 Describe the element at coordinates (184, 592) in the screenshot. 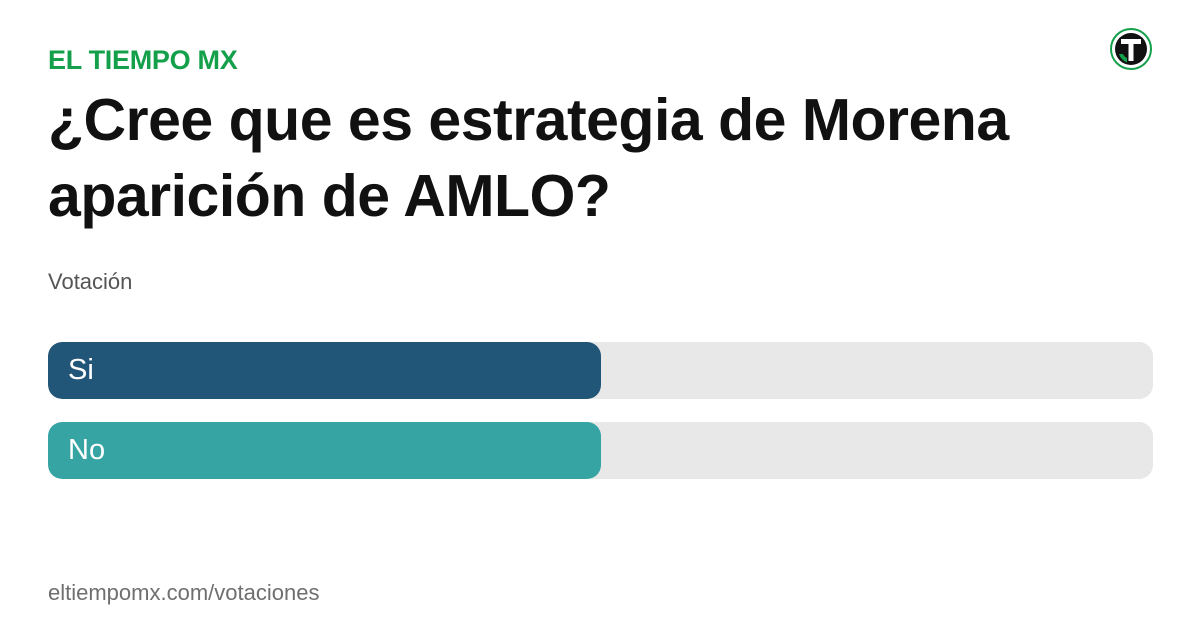

I see `footer-url: eltiempomx.com/votaciones` at that location.